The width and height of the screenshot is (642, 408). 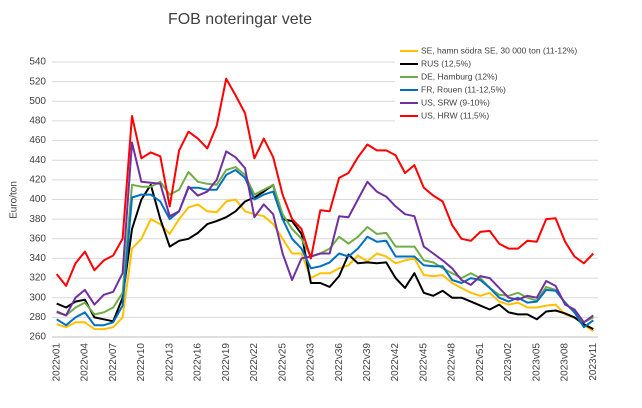 What do you see at coordinates (37, 160) in the screenshot?
I see `y-tick-label: 440` at bounding box center [37, 160].